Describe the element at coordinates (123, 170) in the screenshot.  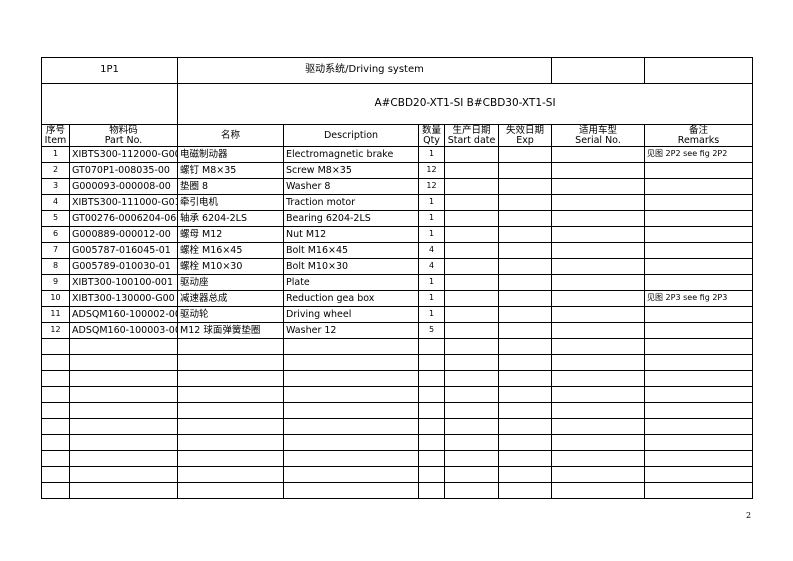
I see `part-no: GT070P1-008035-00` at that location.